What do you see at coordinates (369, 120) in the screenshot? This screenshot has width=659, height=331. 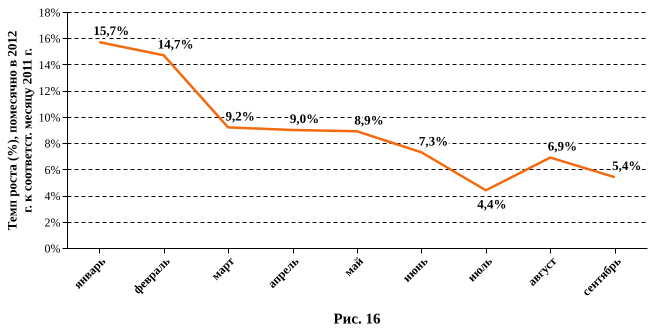 I see `data-label: 8,9%` at bounding box center [369, 120].